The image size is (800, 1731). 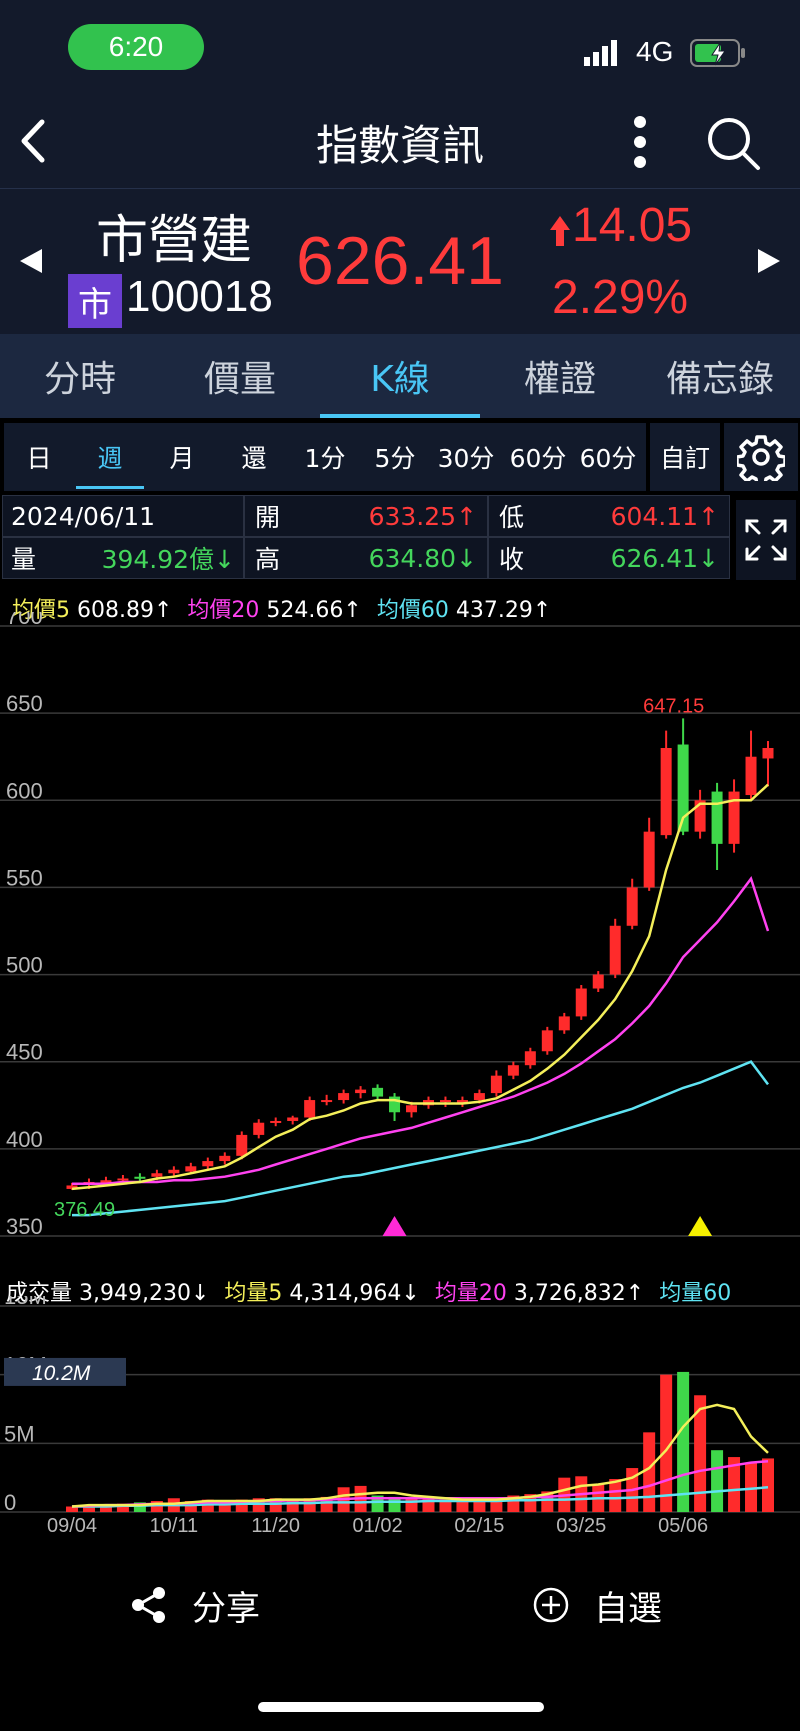 What do you see at coordinates (110, 458) in the screenshot?
I see `period-week: 週` at bounding box center [110, 458].